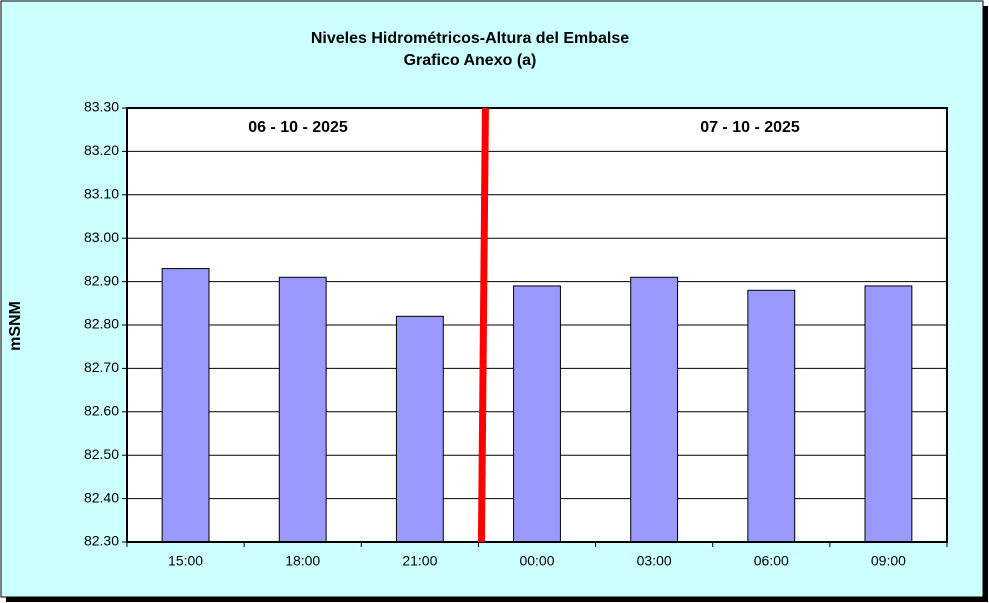 Image resolution: width=989 pixels, height=603 pixels. Describe the element at coordinates (536, 561) in the screenshot. I see `x-tick-label: 00:00` at that location.